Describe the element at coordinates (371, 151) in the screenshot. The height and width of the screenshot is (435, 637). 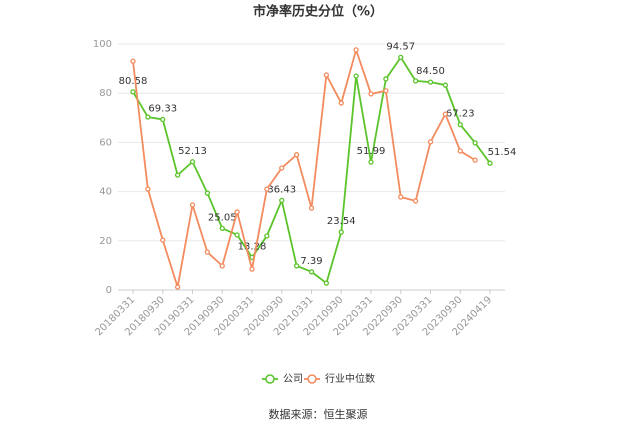
I see `data-label: 51.99` at that location.